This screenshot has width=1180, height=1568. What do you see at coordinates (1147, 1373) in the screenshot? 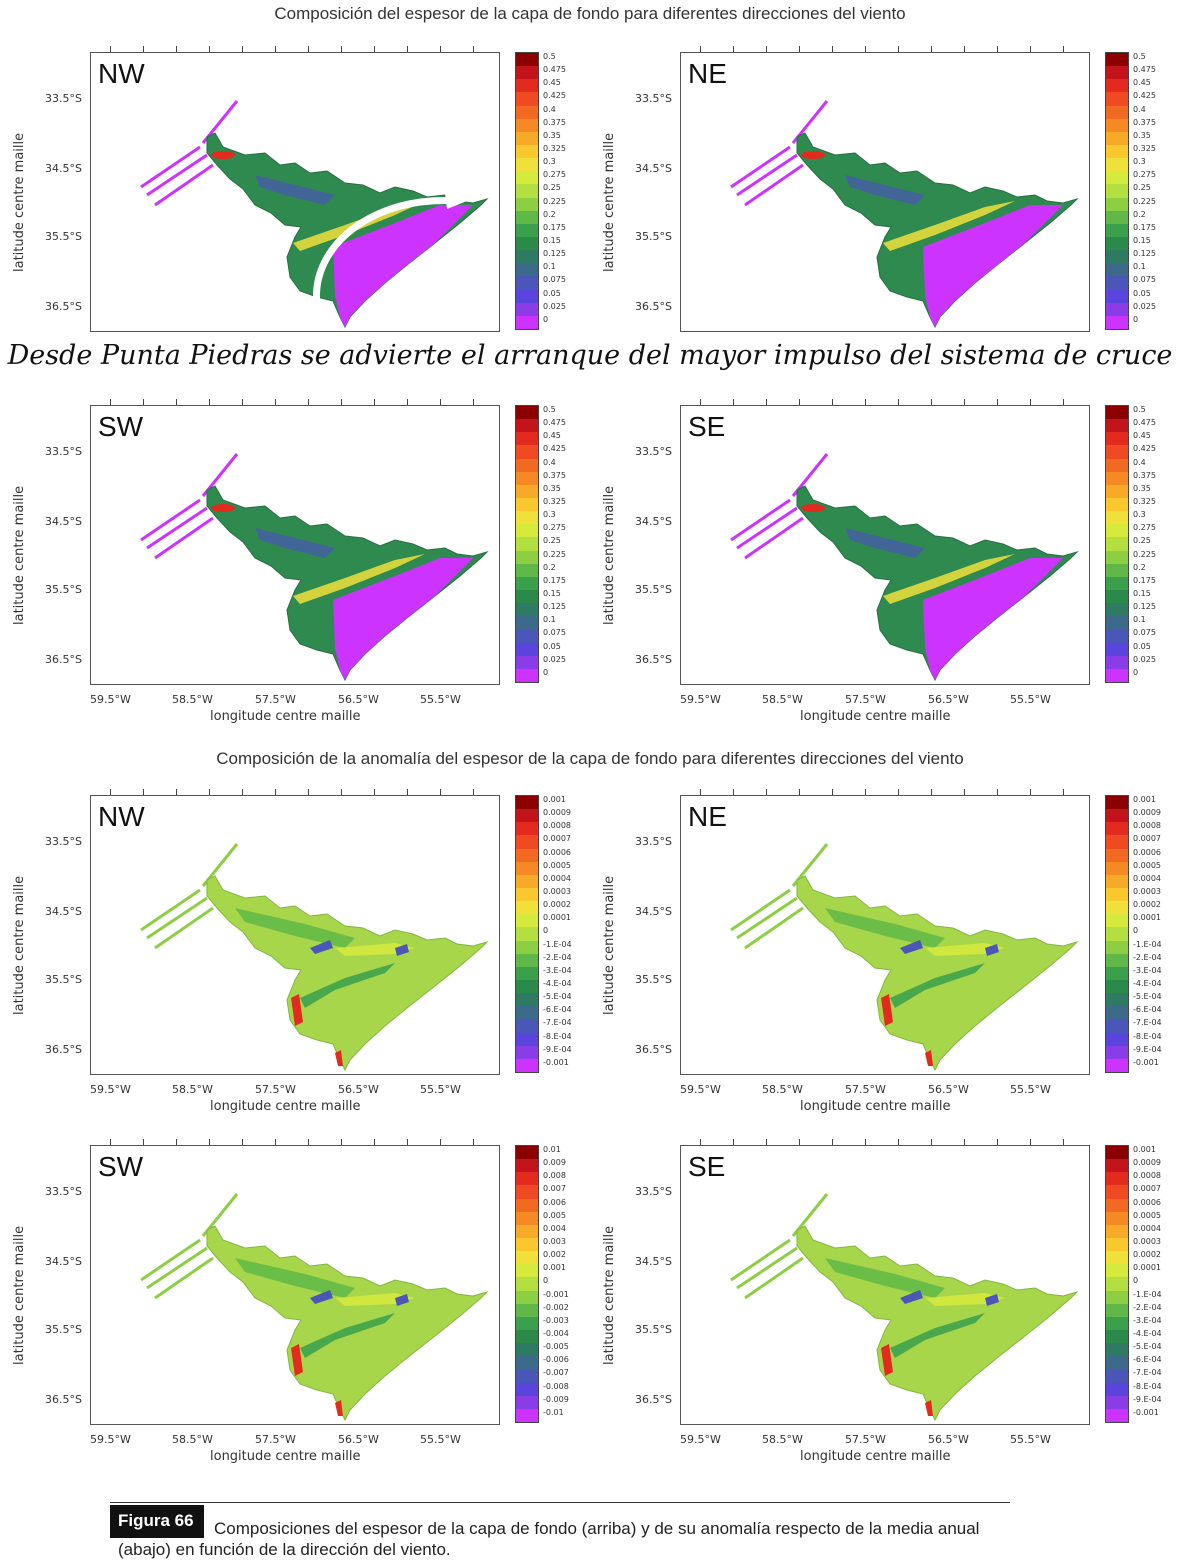
I see `legend-label: -7.E-04` at bounding box center [1147, 1373].